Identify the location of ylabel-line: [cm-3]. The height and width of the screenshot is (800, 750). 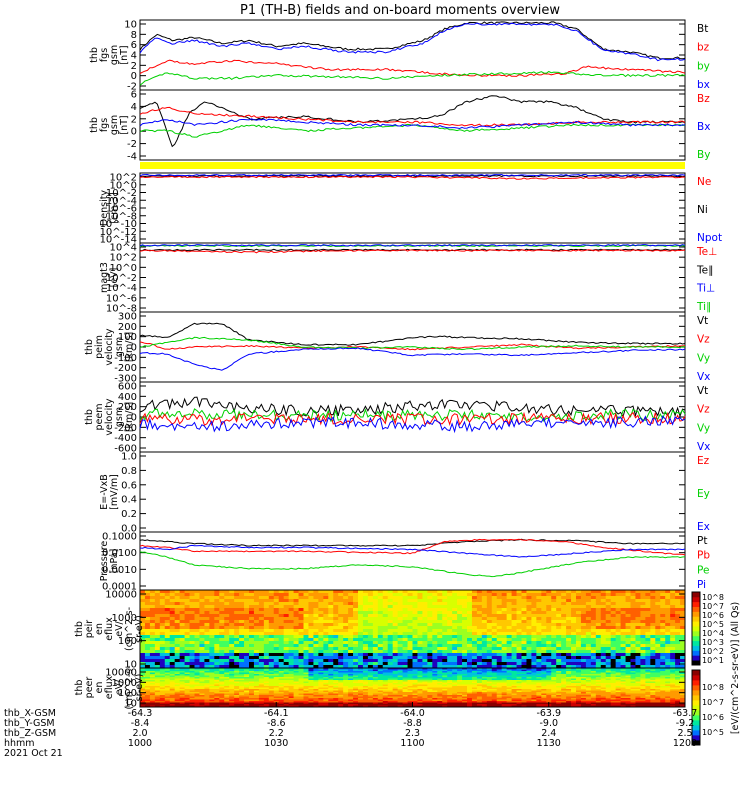
(114, 207).